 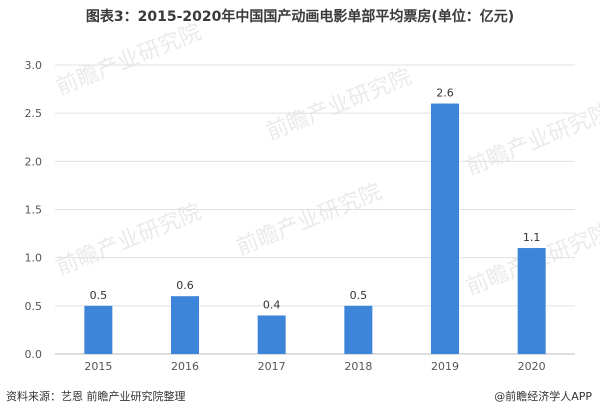 I want to click on y-tick-label: 2.5, so click(x=34, y=113).